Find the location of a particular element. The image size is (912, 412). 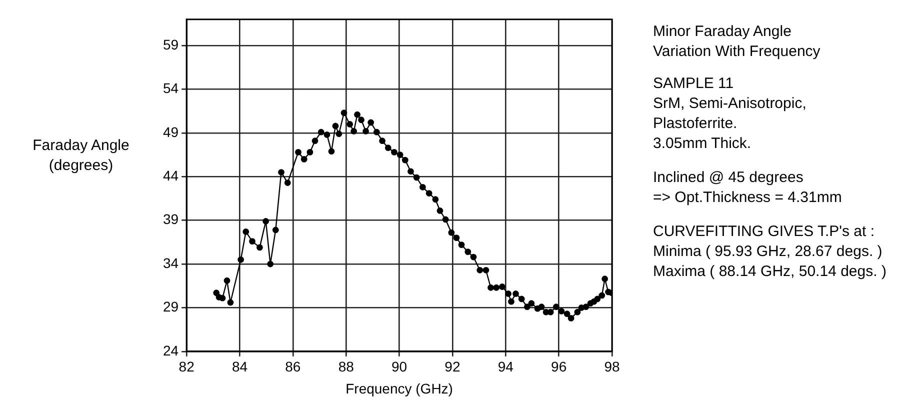

x-tick-label: 90 is located at coordinates (399, 366).